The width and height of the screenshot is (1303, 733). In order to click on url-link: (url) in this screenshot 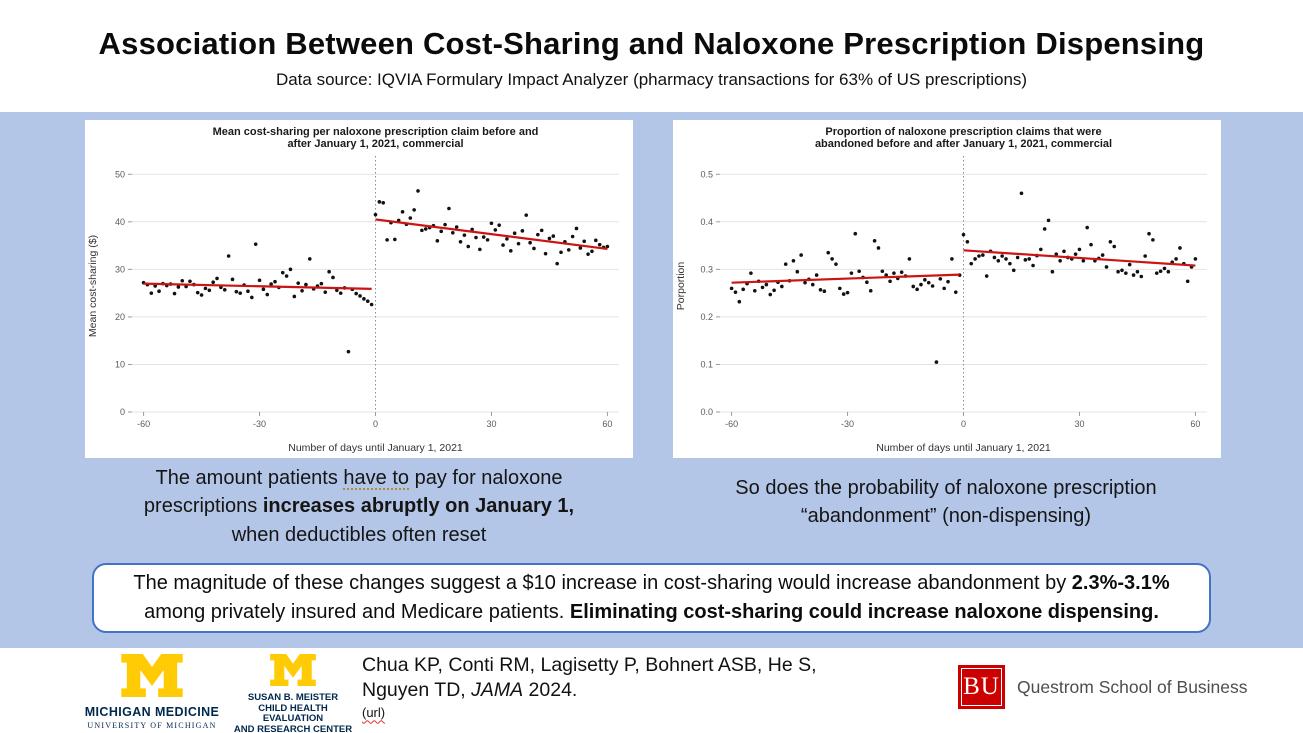, I will do `click(374, 712)`.